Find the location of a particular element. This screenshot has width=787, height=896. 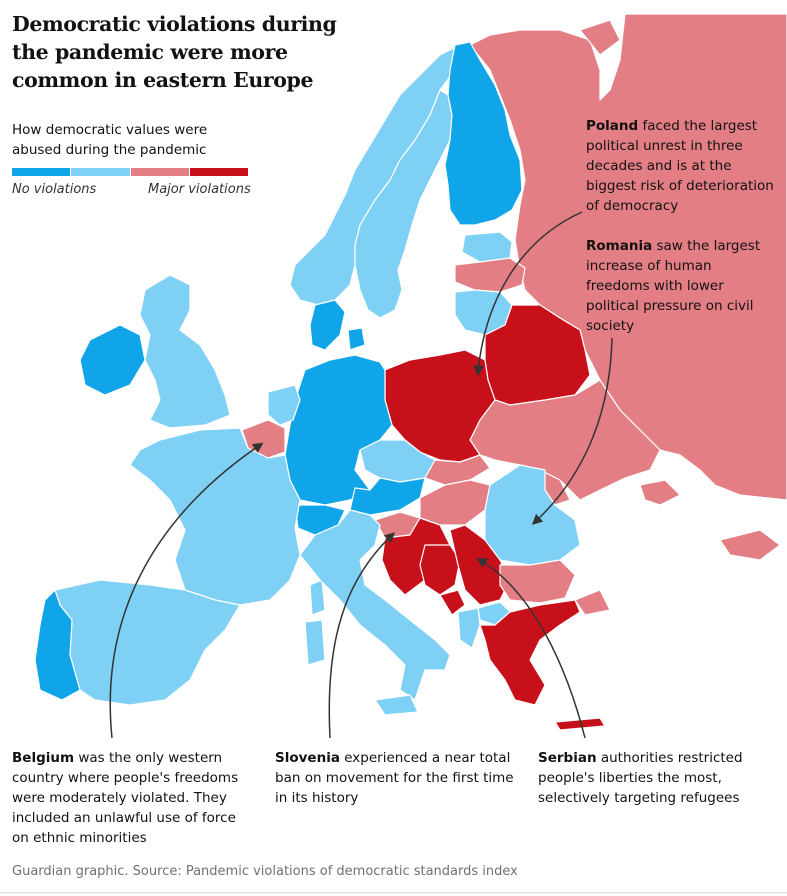

country-netherlands is located at coordinates (284, 405).